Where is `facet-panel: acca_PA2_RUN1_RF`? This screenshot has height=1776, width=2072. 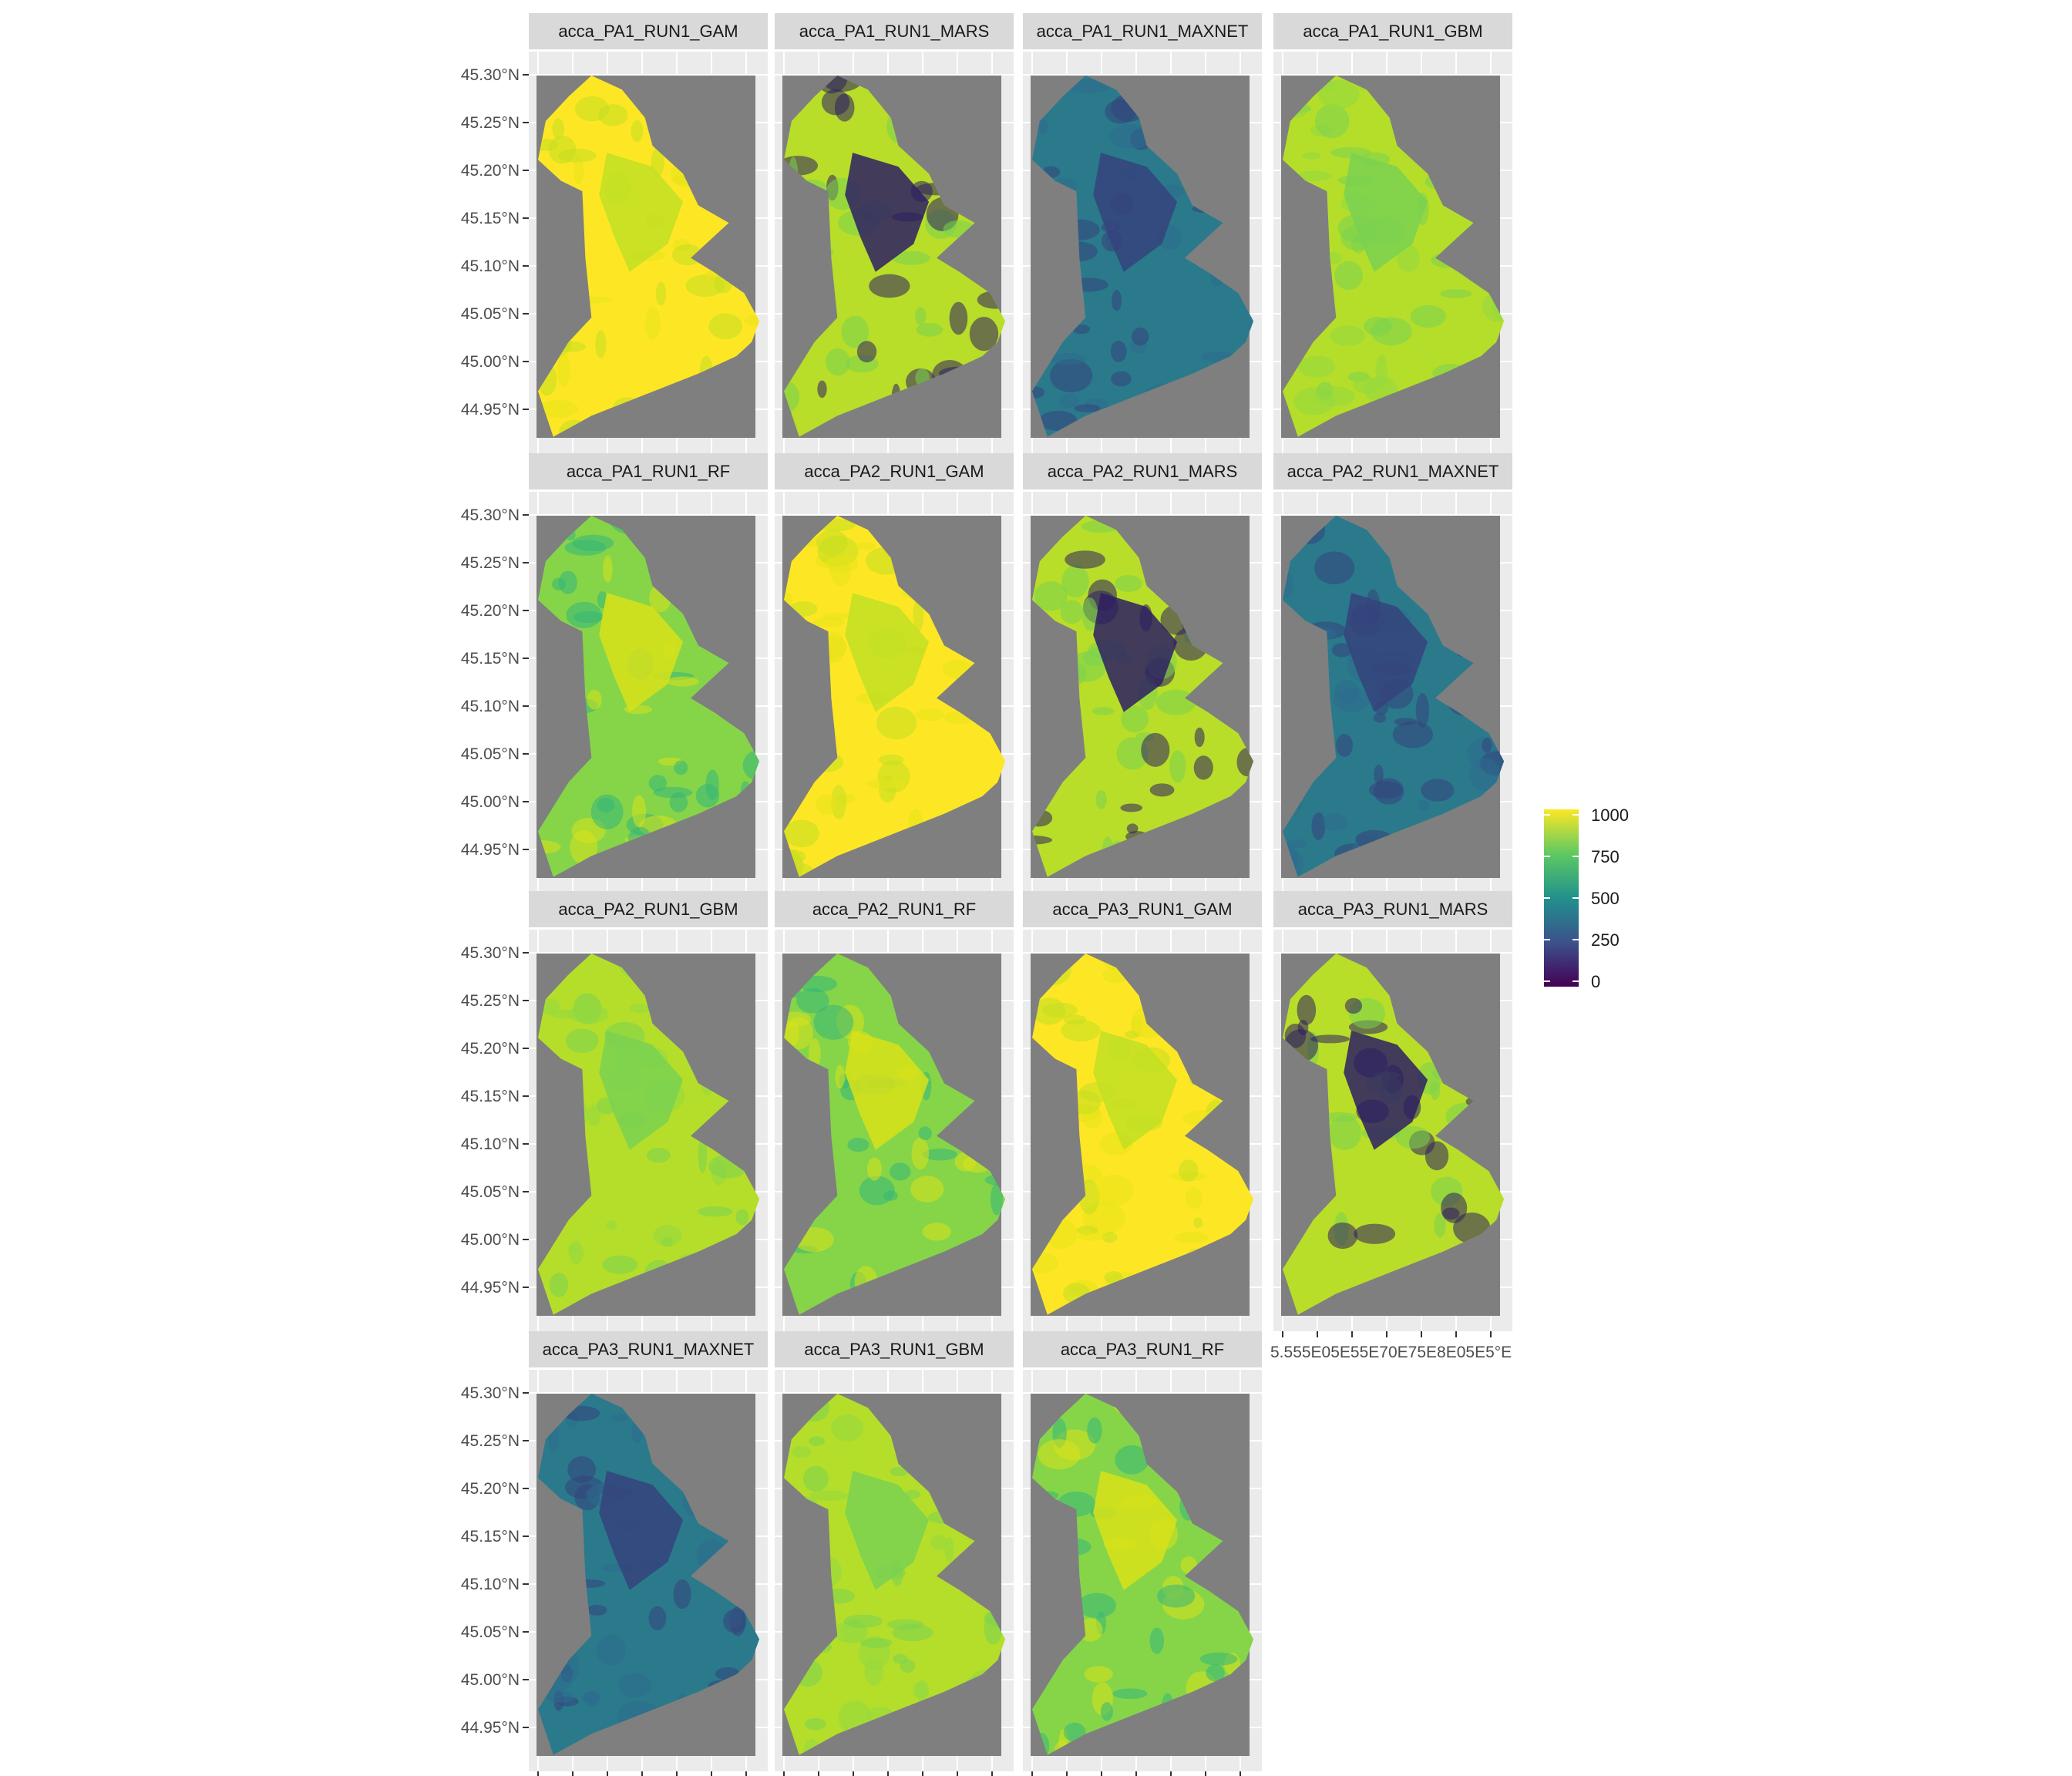
facet-panel: acca_PA2_RUN1_RF is located at coordinates (895, 1111).